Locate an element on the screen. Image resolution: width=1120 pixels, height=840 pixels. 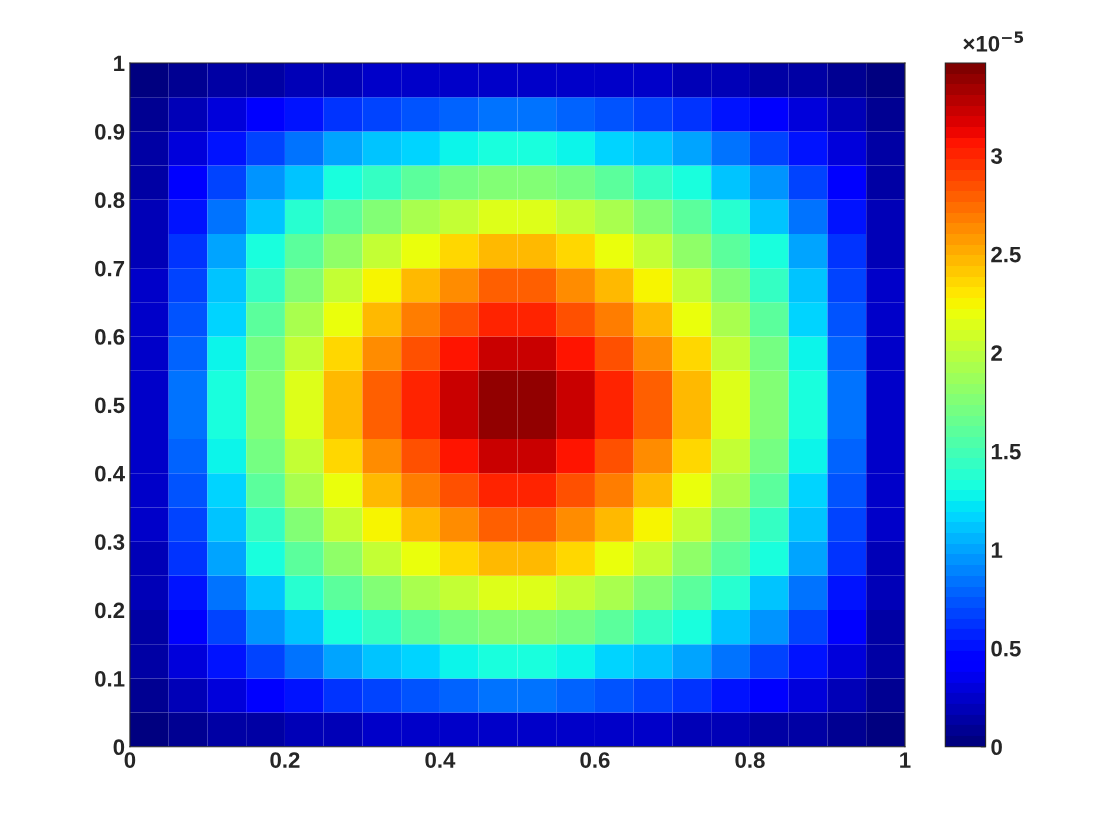
y-tick-label: 1 is located at coordinates (119, 63).